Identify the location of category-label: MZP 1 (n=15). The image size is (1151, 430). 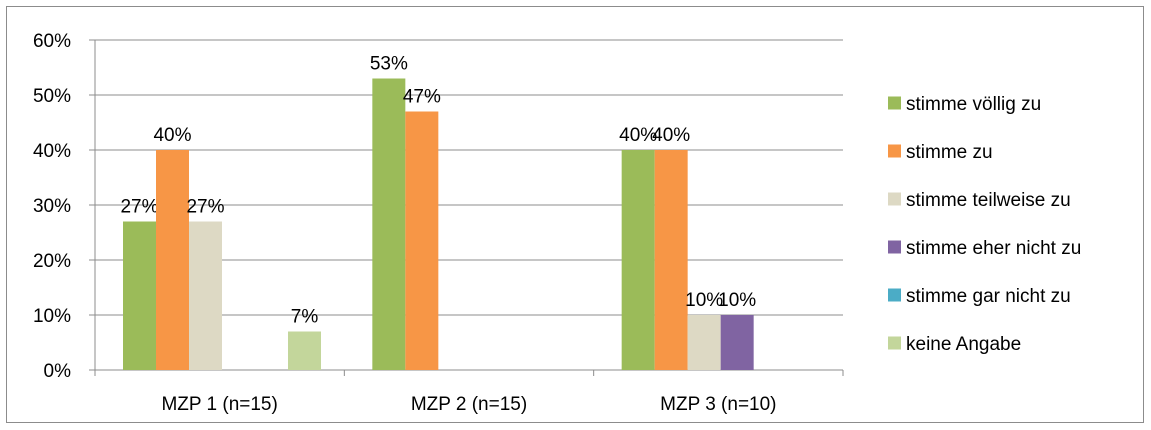
(219, 404).